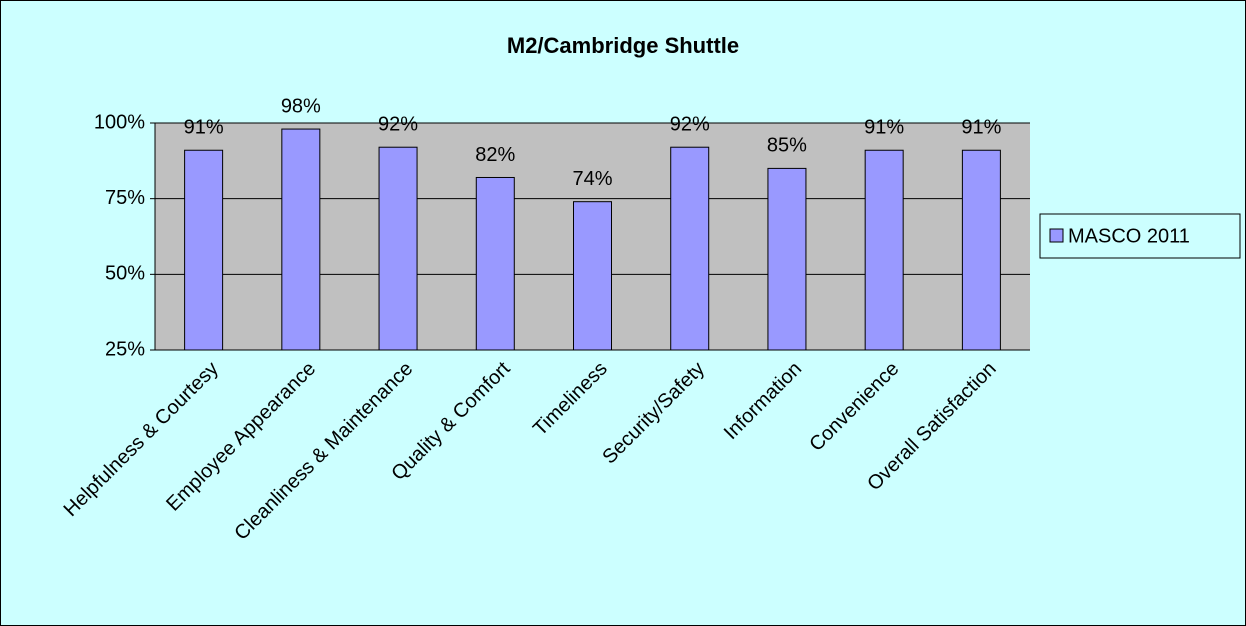 This screenshot has width=1246, height=626. I want to click on data-label: 74%, so click(592, 179).